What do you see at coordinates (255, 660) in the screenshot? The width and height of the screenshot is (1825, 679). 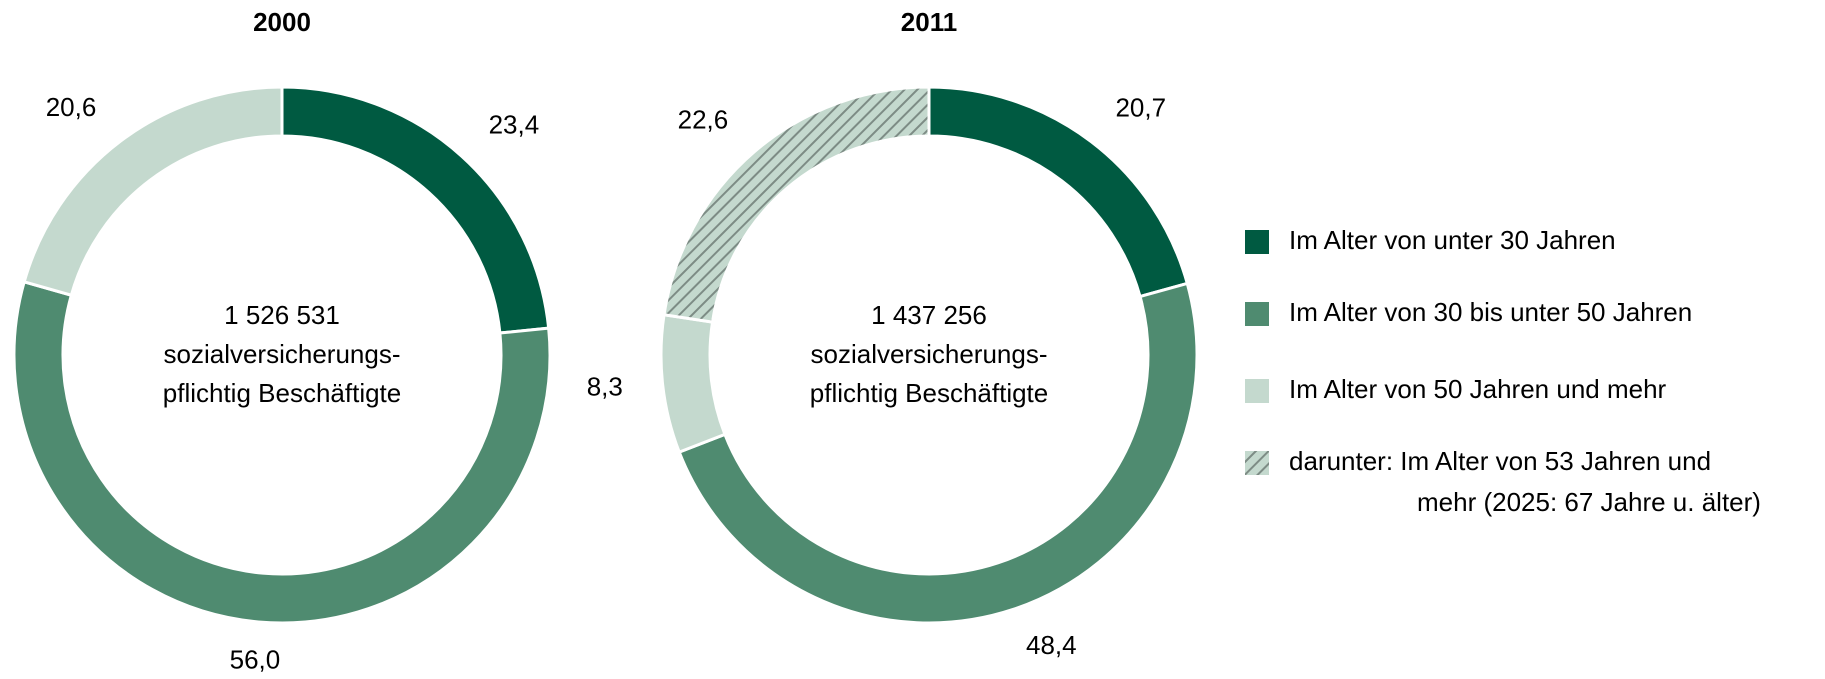 I see `value-label: 56,0` at bounding box center [255, 660].